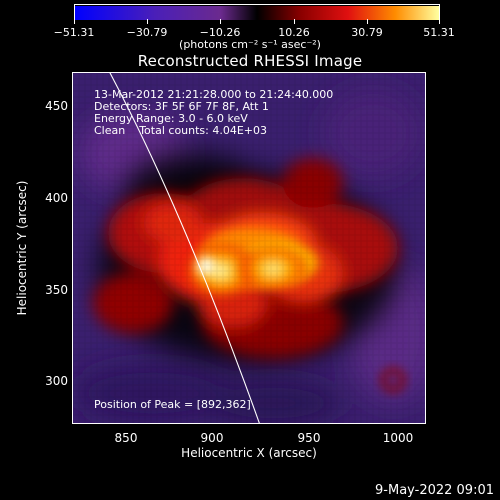  What do you see at coordinates (172, 404) in the screenshot?
I see `peak-position-text: Position of Peak = [892,362]` at bounding box center [172, 404].